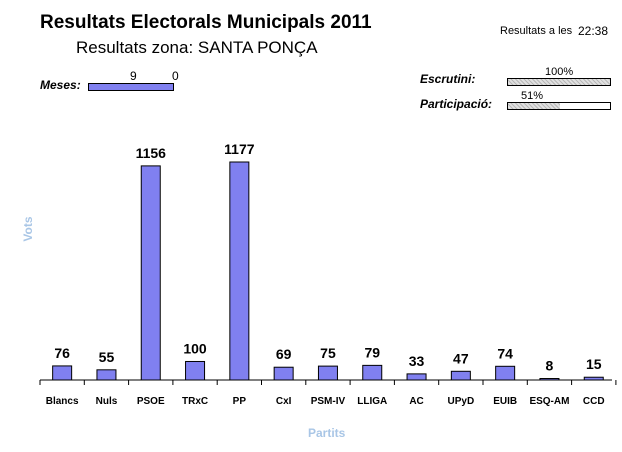  I want to click on bar-ac, so click(416, 377).